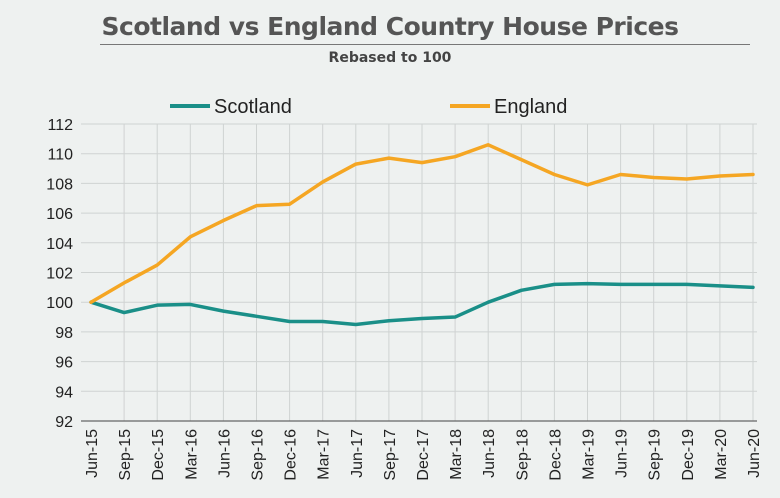  I want to click on x-tick-label: Sep-19, so click(655, 455).